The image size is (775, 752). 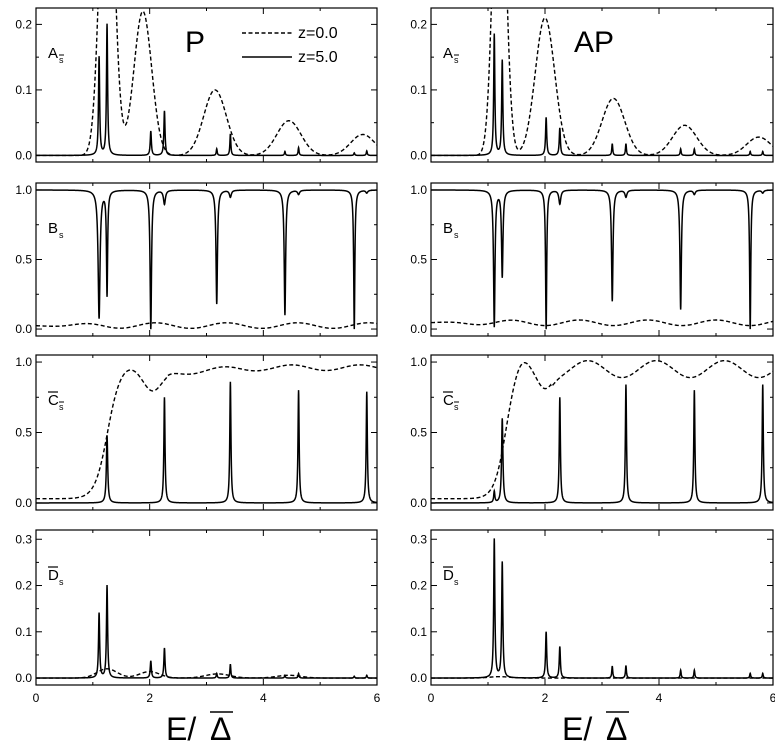 I want to click on panel-d-ap: 0.0 0.1 0.2 0.3 0 2 4 6 D s, so click(x=592, y=617).